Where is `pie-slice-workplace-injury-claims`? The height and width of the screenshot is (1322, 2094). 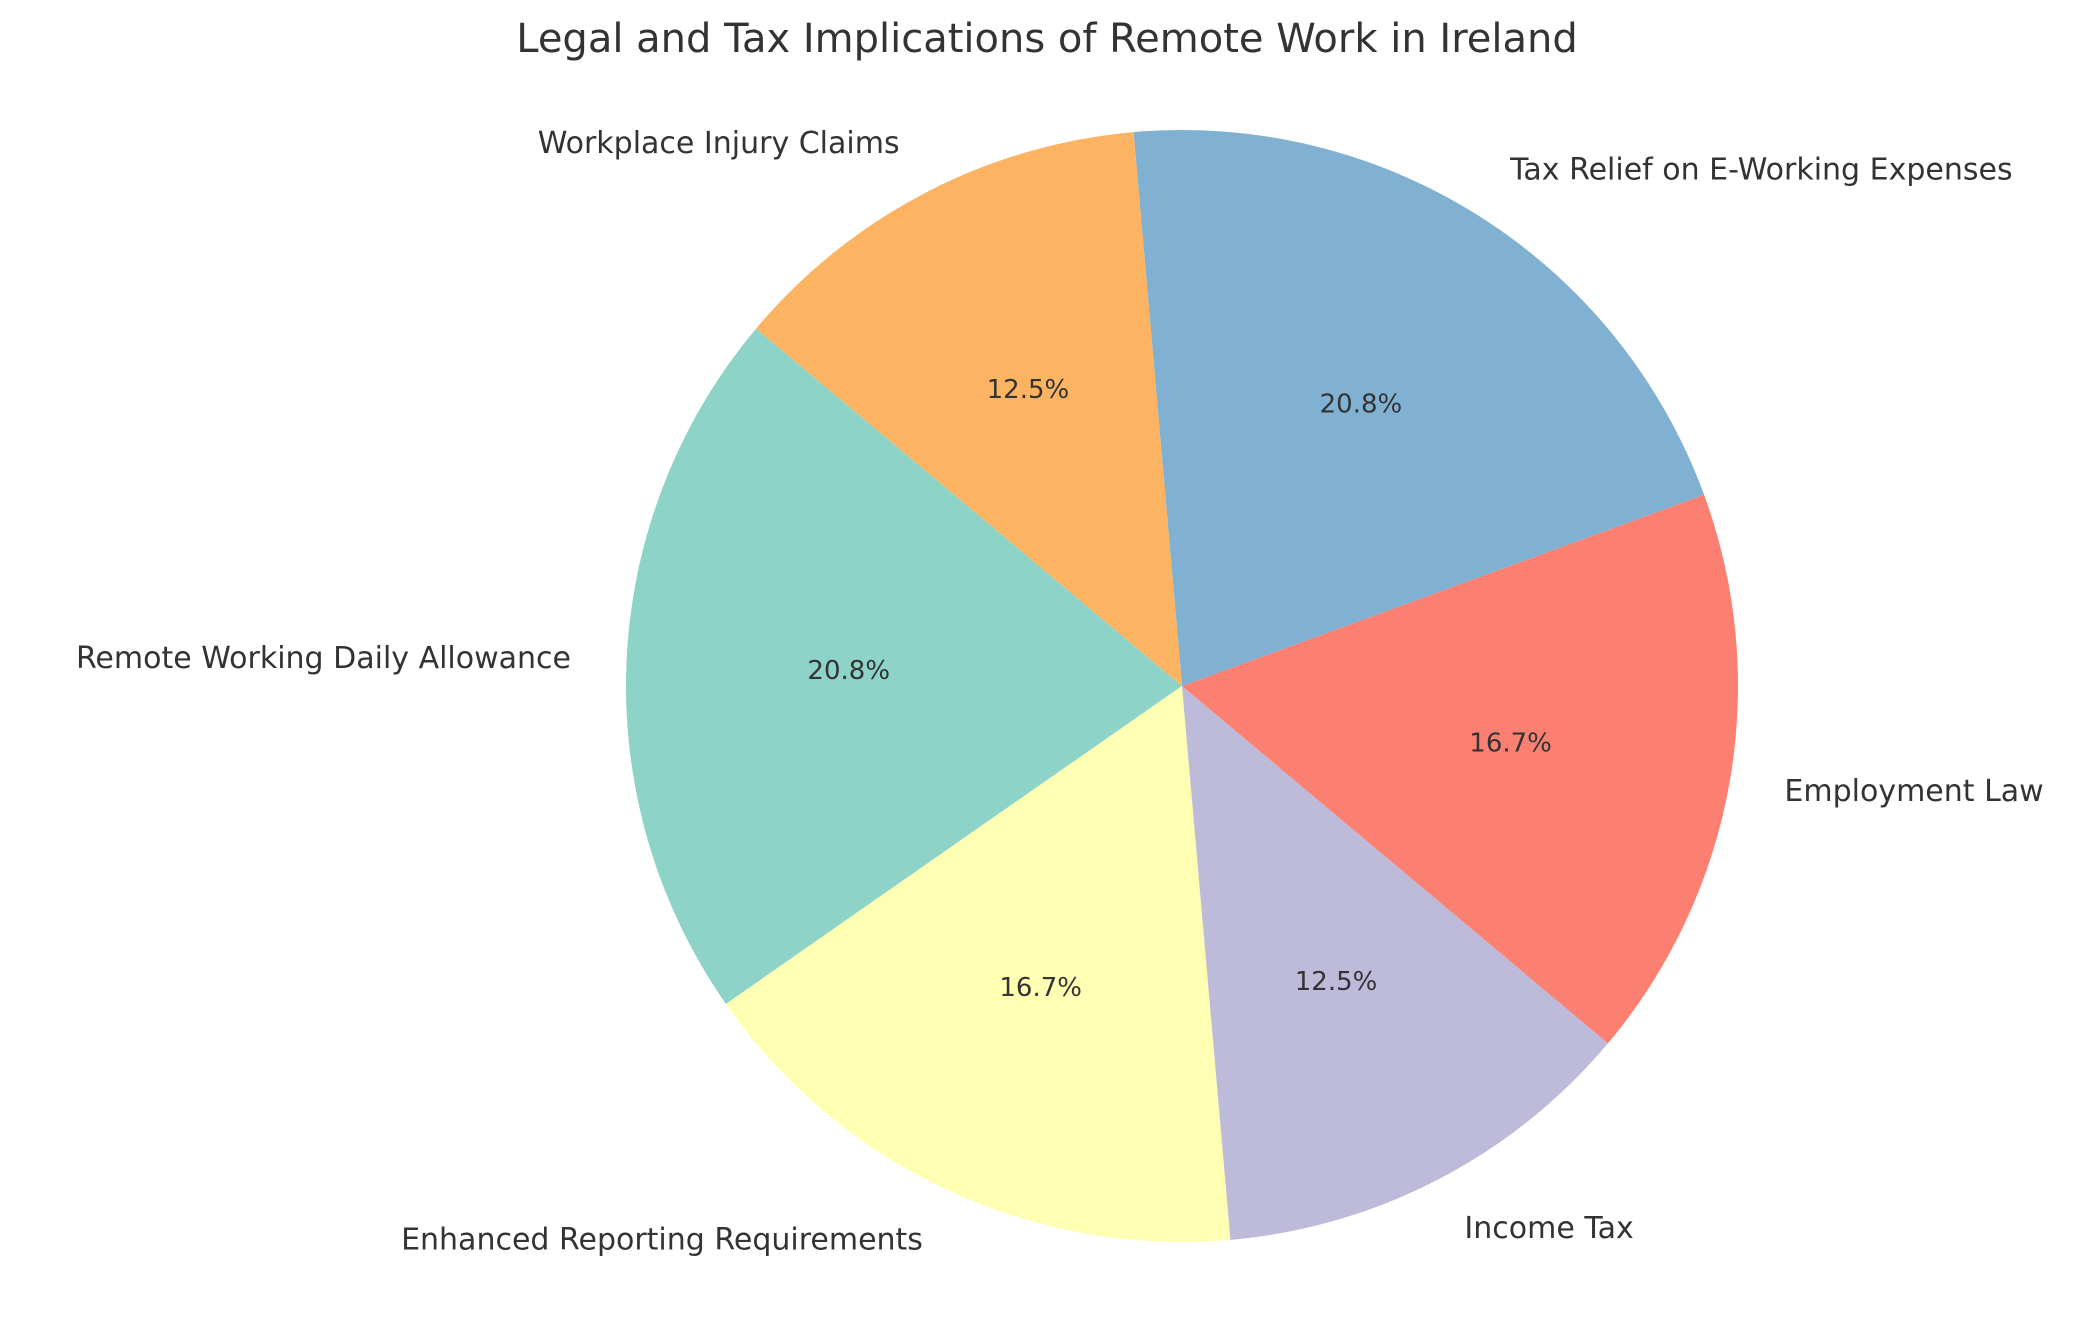
pie-slice-workplace-injury-claims is located at coordinates (969, 409).